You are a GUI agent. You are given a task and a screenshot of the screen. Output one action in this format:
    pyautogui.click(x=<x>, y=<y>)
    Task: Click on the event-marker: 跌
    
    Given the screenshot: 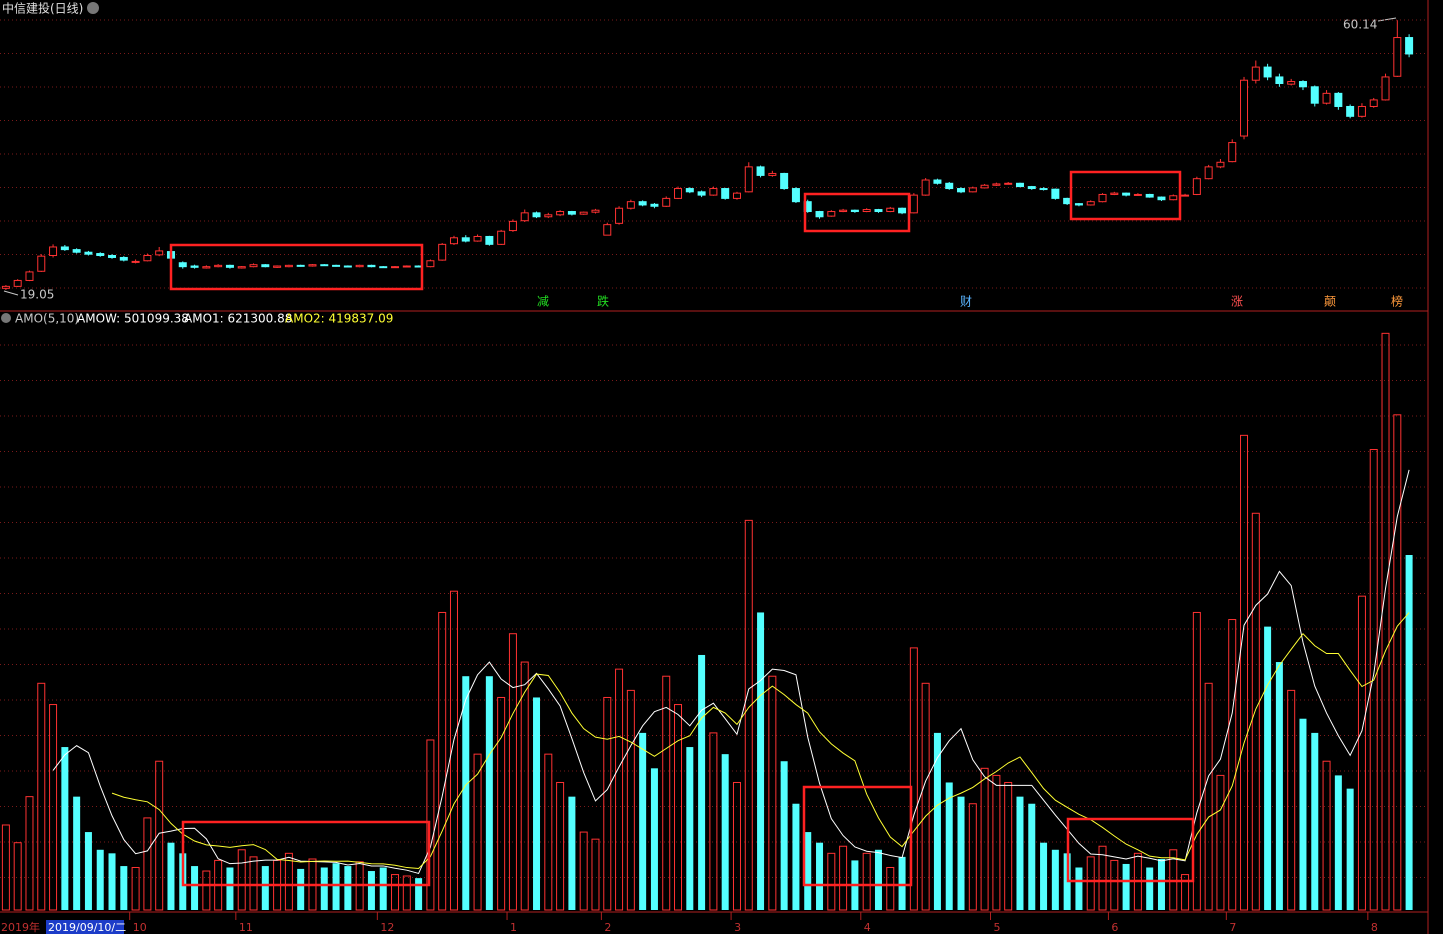 What is the action you would take?
    pyautogui.click(x=603, y=301)
    